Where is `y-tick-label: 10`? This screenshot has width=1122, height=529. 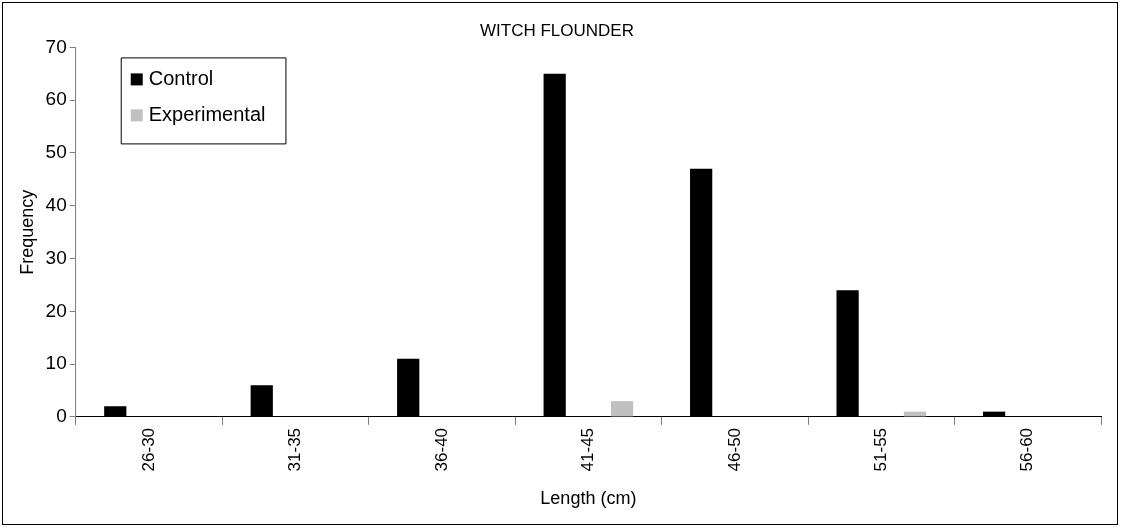
y-tick-label: 10 is located at coordinates (56, 363).